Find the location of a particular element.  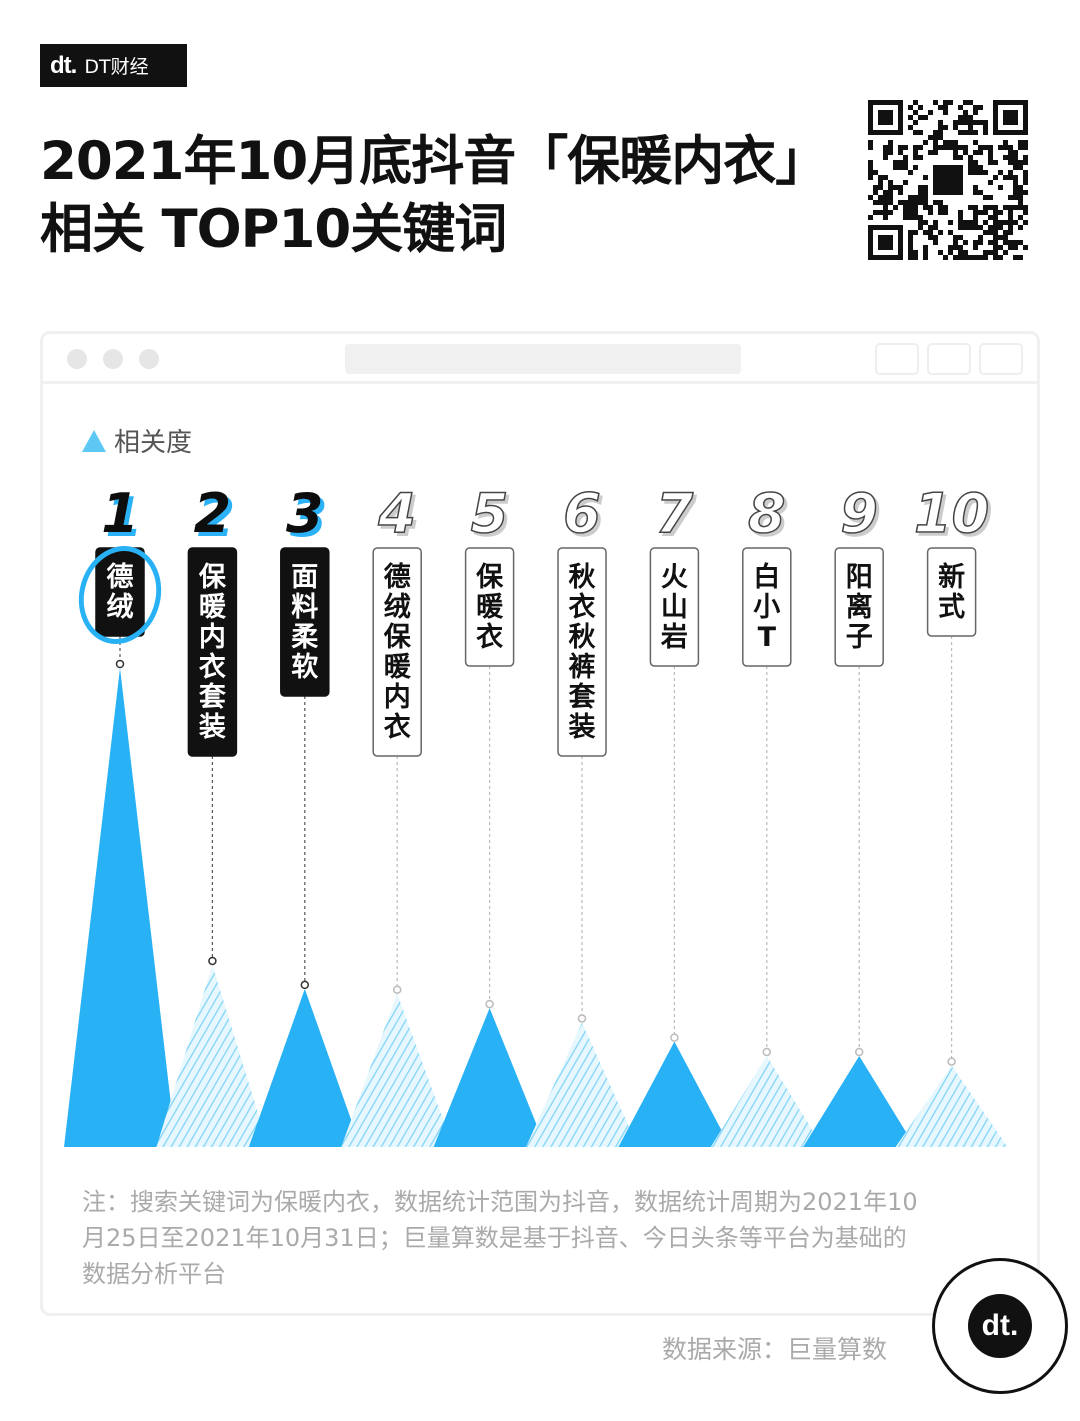

keyword-label-char: 绒 is located at coordinates (120, 607).